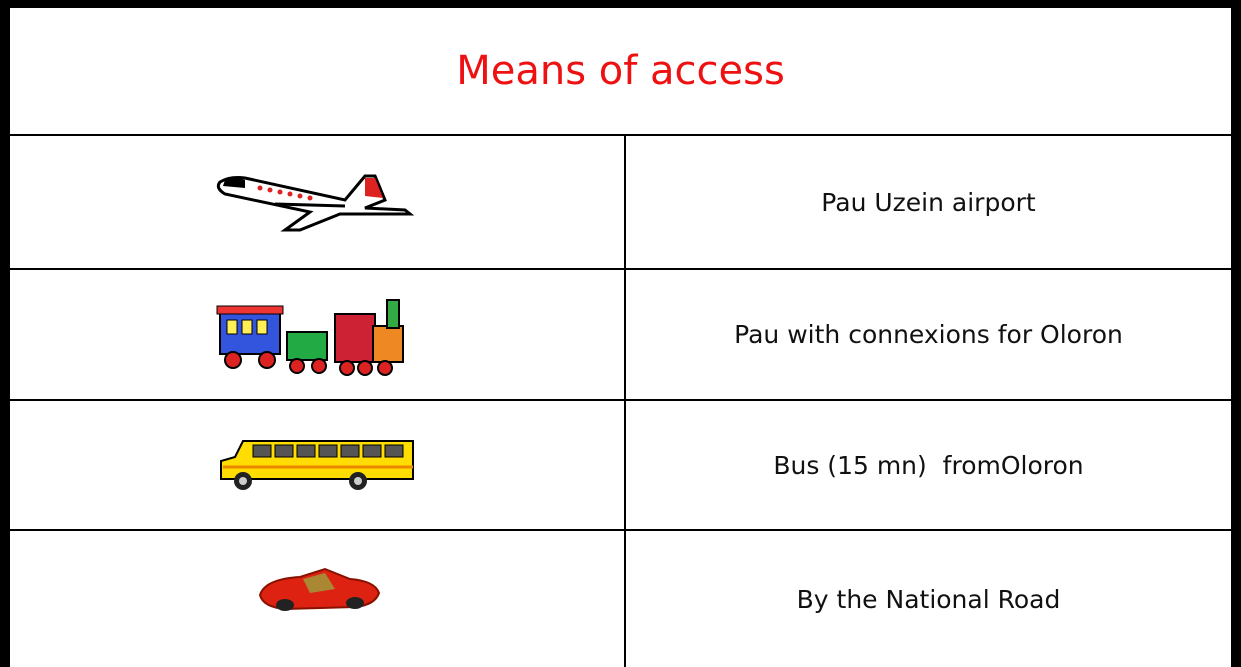  Describe the element at coordinates (928, 465) in the screenshot. I see `access-text: Bus (15 mn) fromOloron` at that location.